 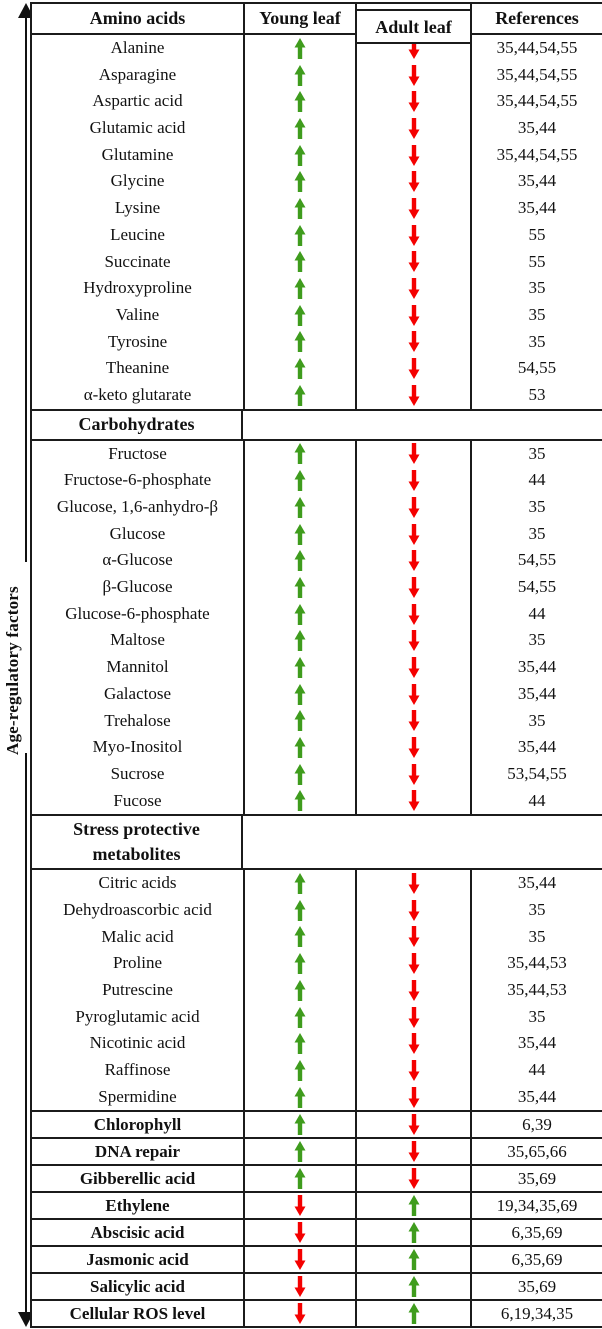 I want to click on row-references: 44, so click(x=537, y=480).